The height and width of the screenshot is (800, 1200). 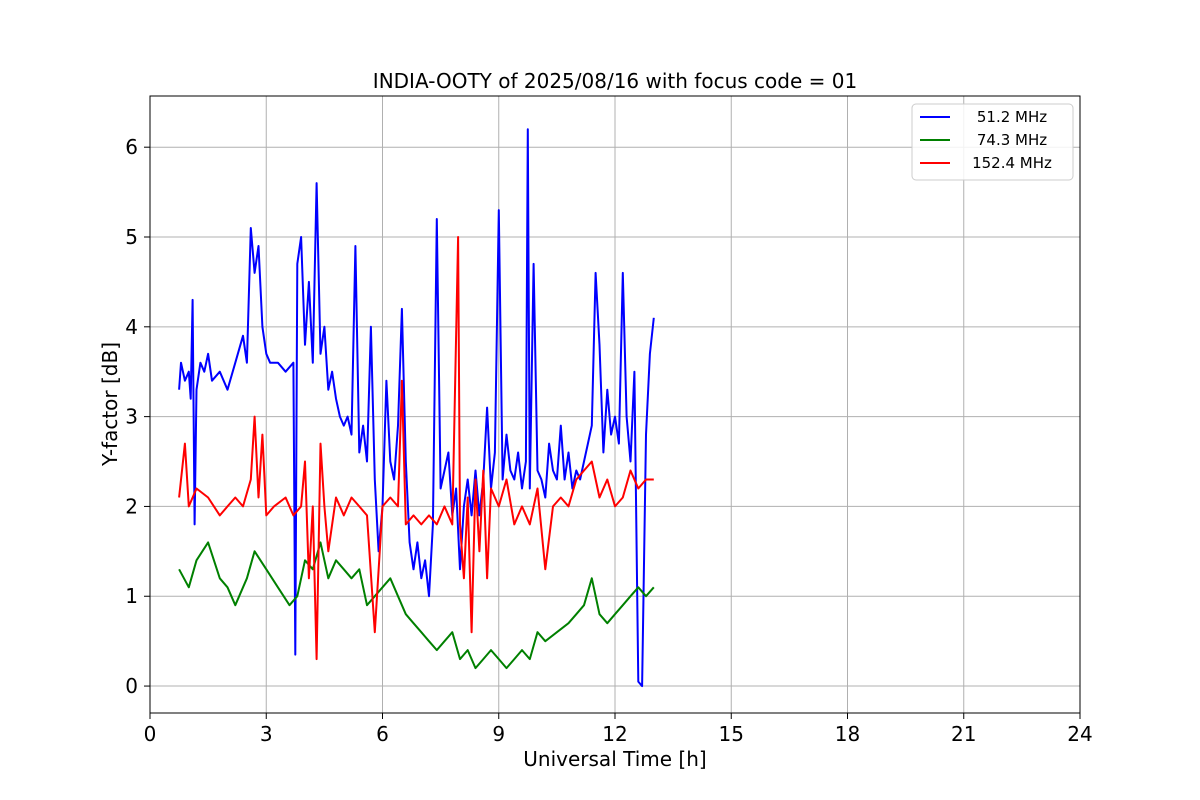 I want to click on y-tick-label: 3, so click(x=131, y=417).